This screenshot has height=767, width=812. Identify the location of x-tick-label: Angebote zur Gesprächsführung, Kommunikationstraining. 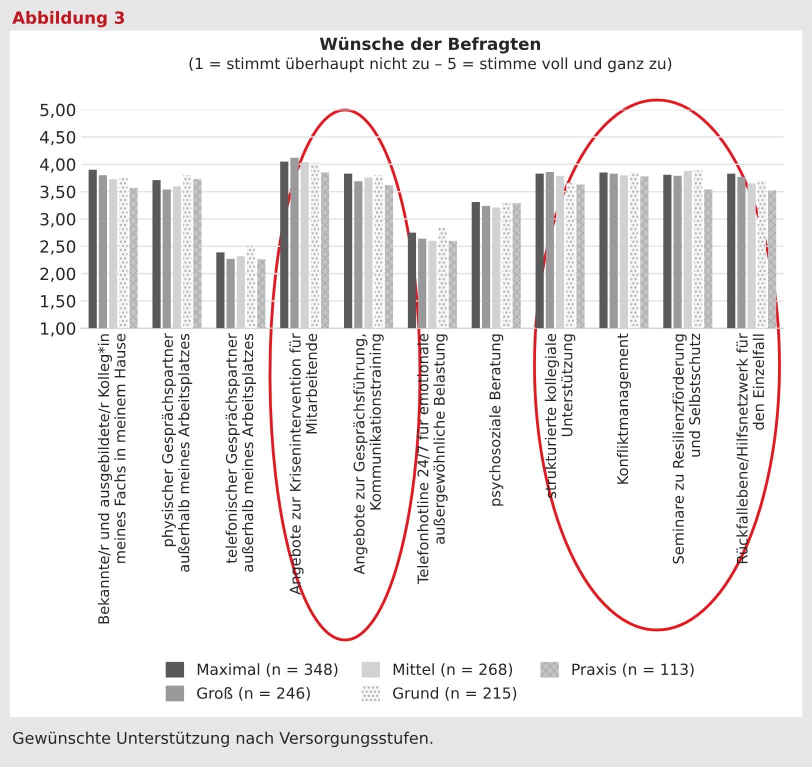
(368, 454).